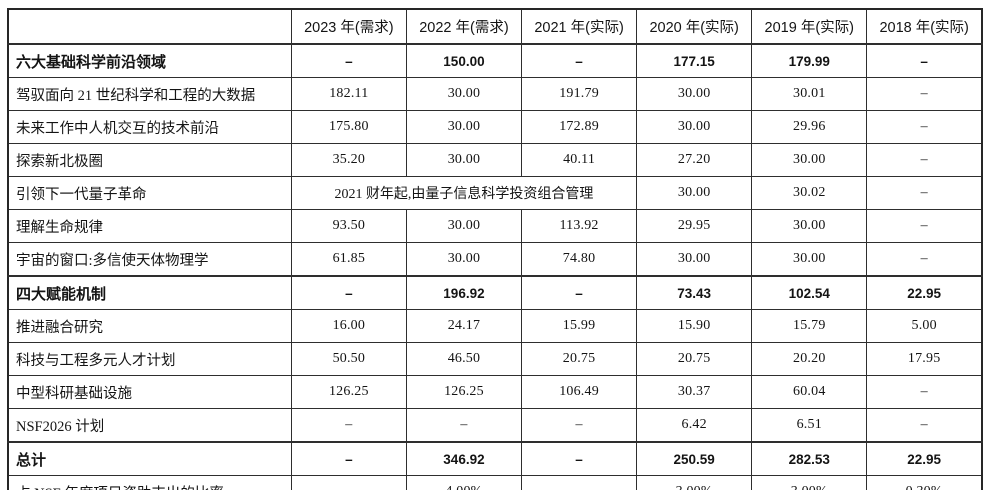  Describe the element at coordinates (694, 60) in the screenshot. I see `value-cell: 177.15` at that location.